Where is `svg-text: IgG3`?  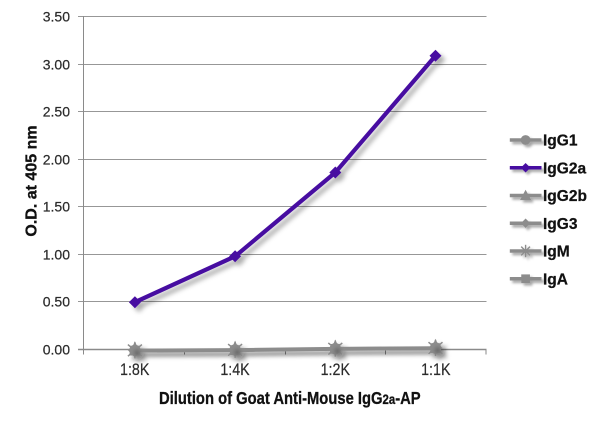 svg-text: IgG3 is located at coordinates (560, 224).